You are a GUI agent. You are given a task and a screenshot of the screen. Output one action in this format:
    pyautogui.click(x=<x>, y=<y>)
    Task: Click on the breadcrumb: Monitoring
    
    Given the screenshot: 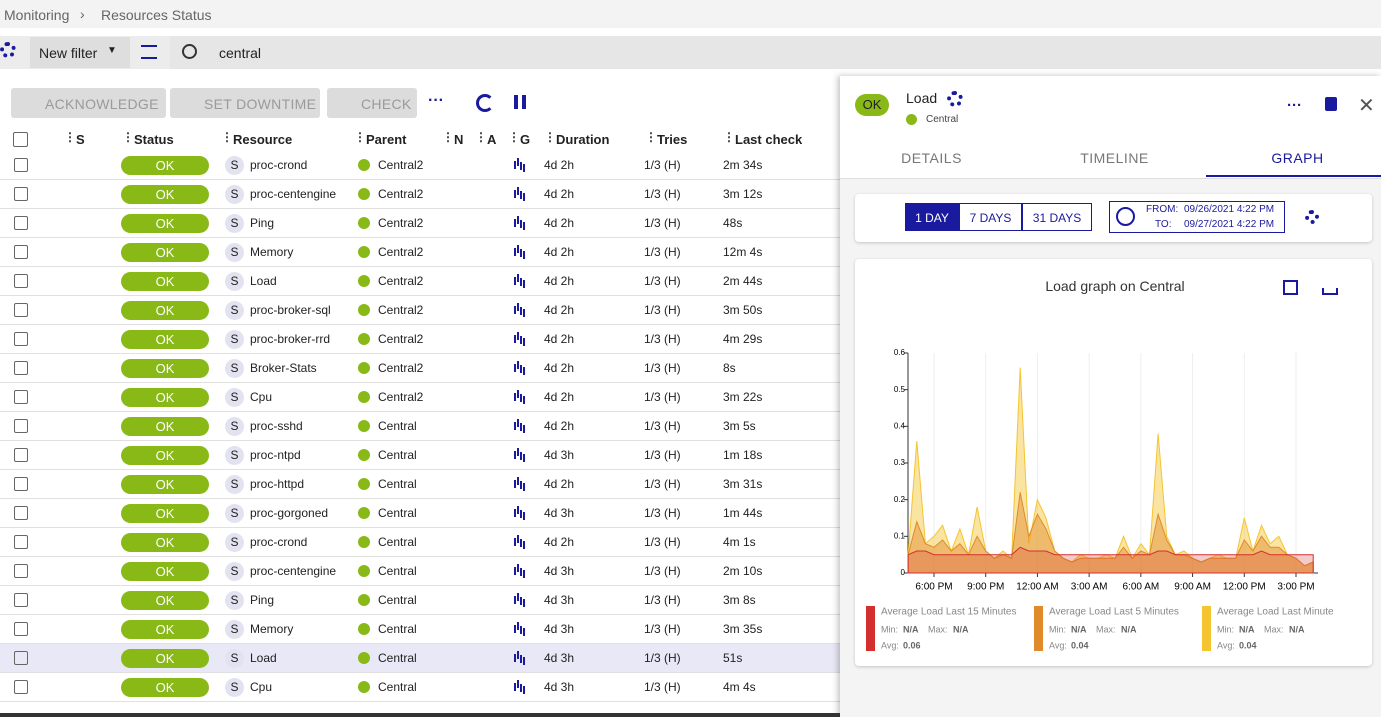 What is the action you would take?
    pyautogui.click(x=37, y=15)
    